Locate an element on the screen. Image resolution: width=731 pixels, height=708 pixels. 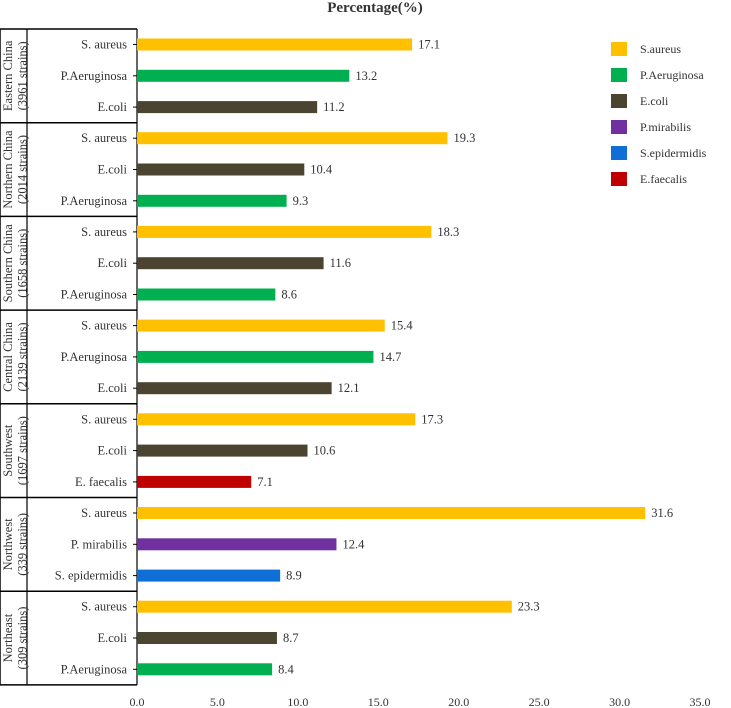
data-label: 23.3 is located at coordinates (529, 607).